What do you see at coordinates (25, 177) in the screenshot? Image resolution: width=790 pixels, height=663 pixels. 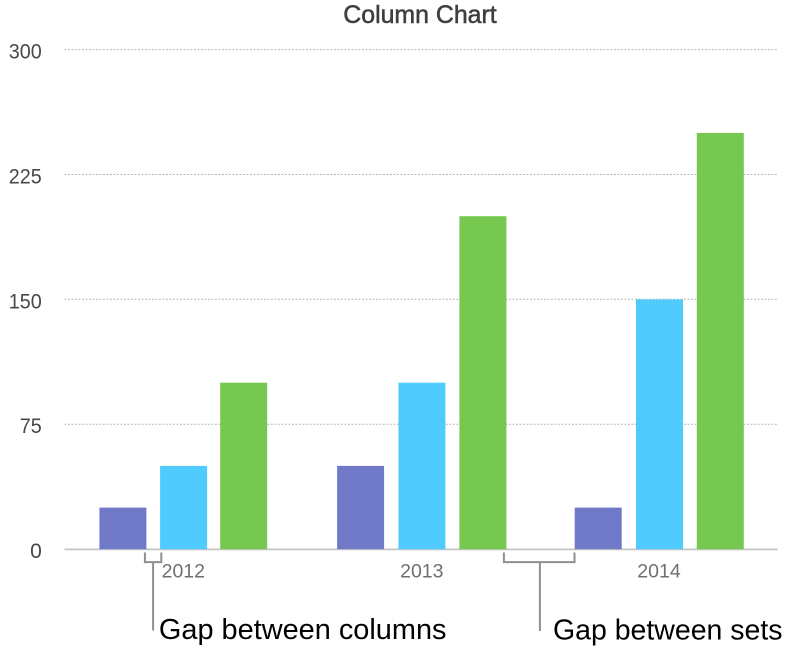 I see `svg-text: 225` at bounding box center [25, 177].